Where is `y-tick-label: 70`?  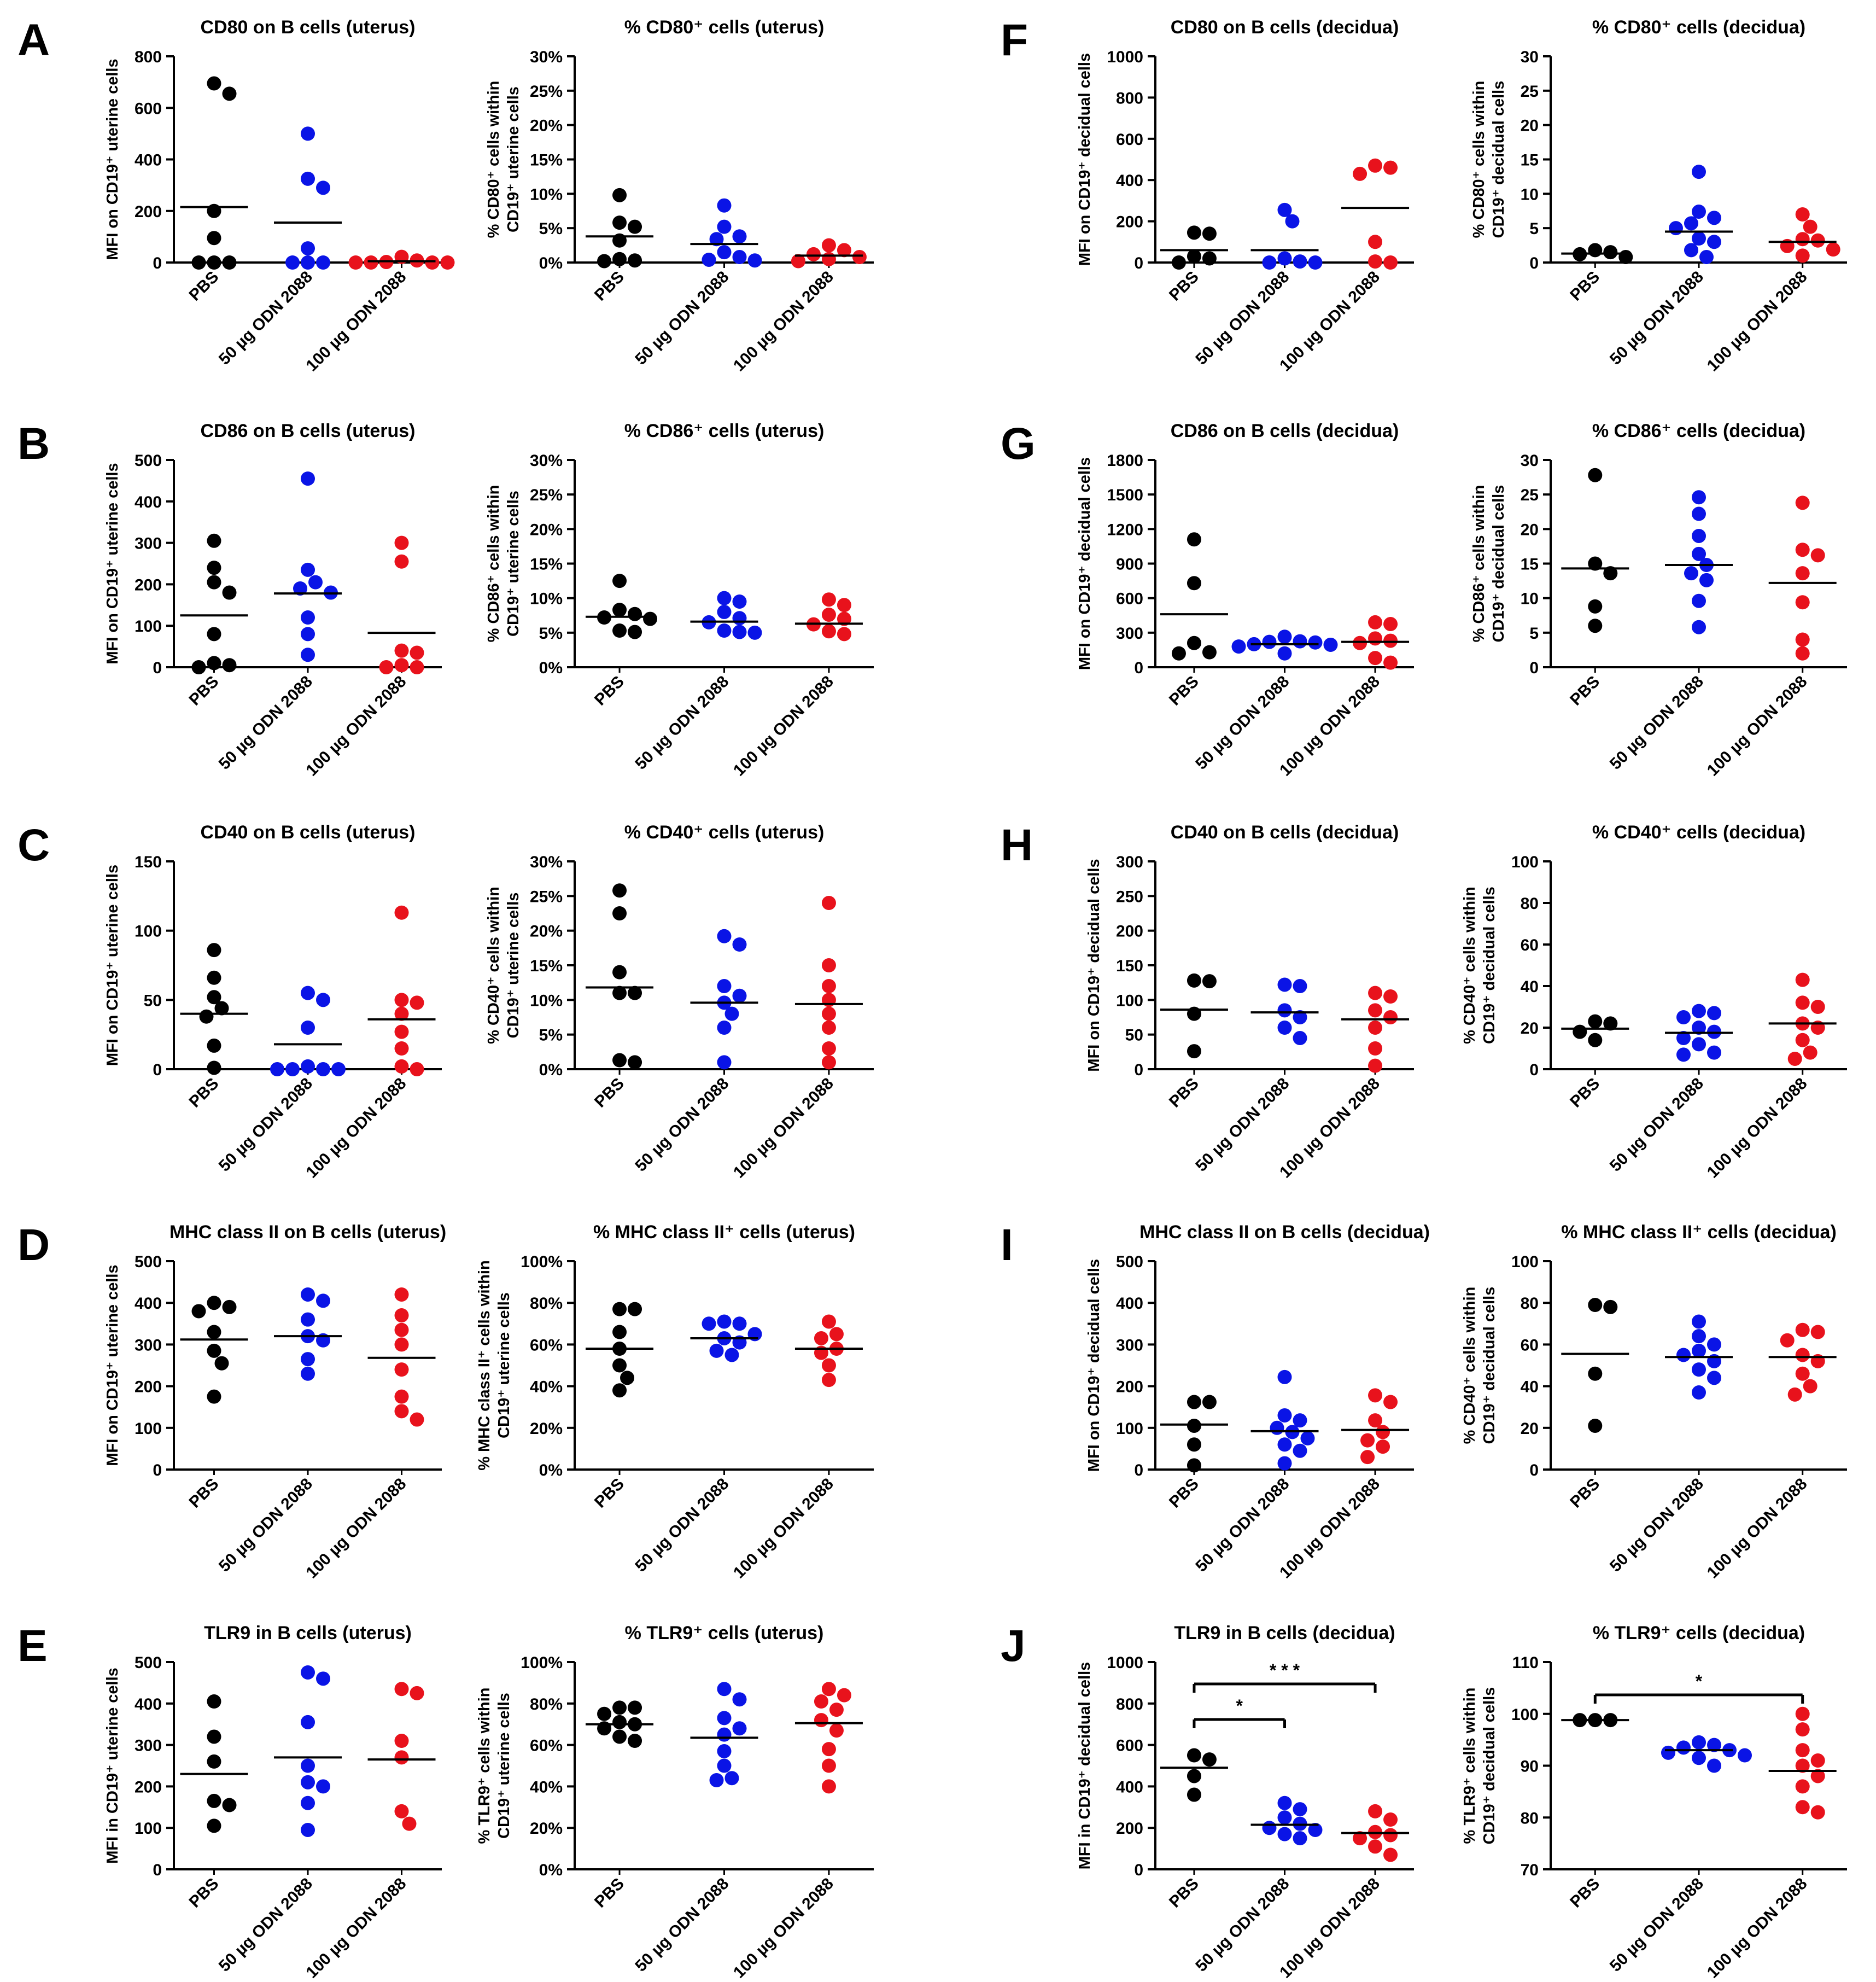 y-tick-label: 70 is located at coordinates (1530, 1870).